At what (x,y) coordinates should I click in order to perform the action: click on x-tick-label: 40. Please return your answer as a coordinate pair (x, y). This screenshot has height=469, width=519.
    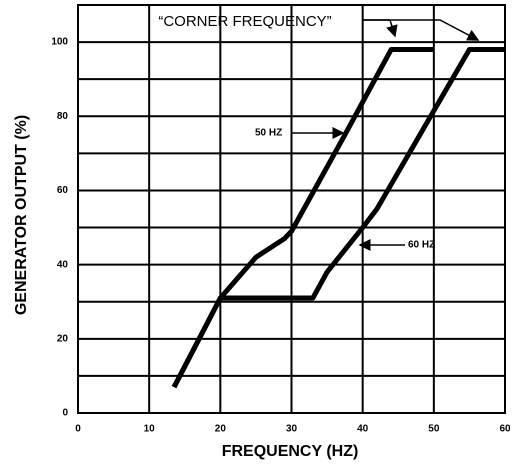
    Looking at the image, I should click on (363, 429).